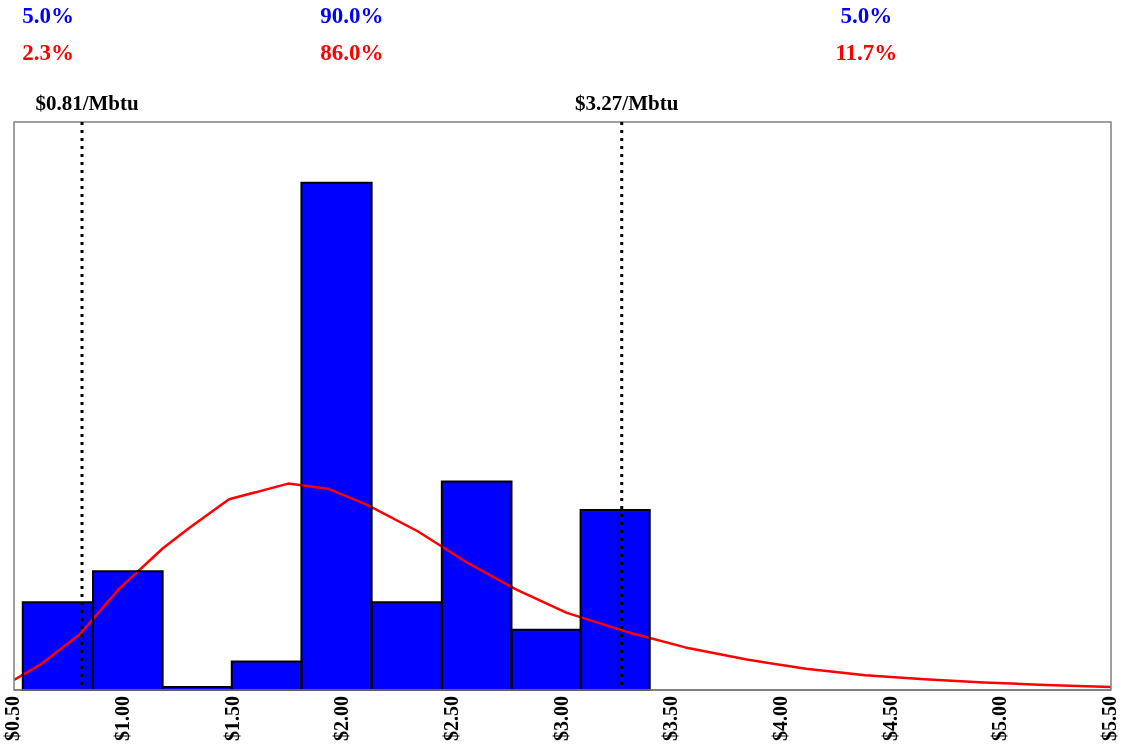 The image size is (1141, 747). I want to click on x-tick-label: $3.50, so click(670, 718).